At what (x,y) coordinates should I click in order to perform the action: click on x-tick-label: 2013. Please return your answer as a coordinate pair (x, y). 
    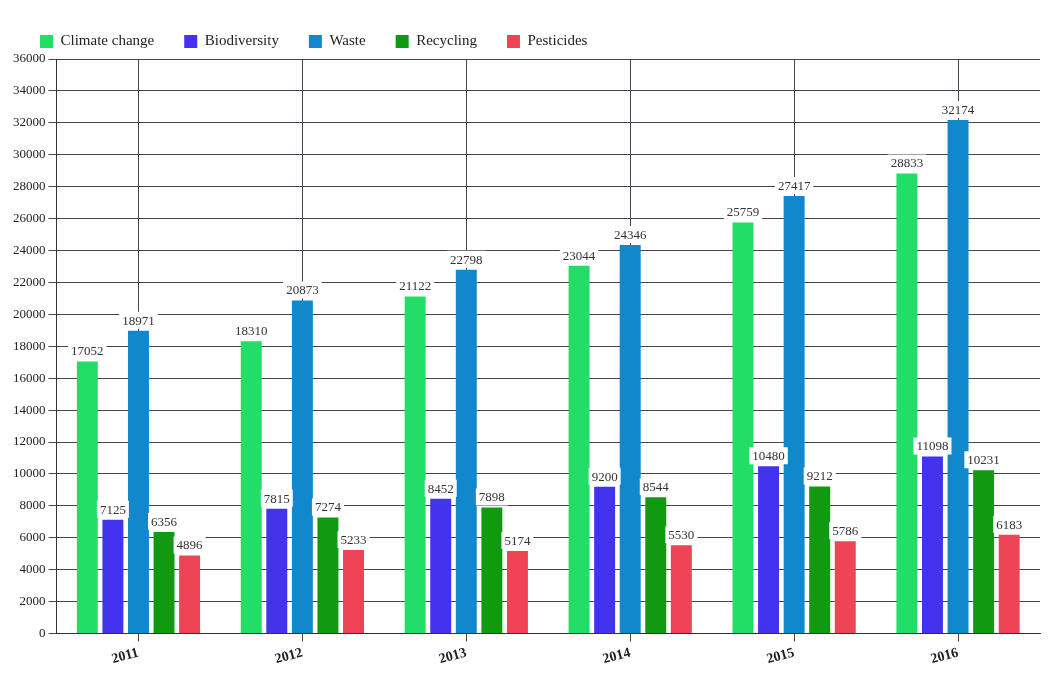
    Looking at the image, I should click on (452, 655).